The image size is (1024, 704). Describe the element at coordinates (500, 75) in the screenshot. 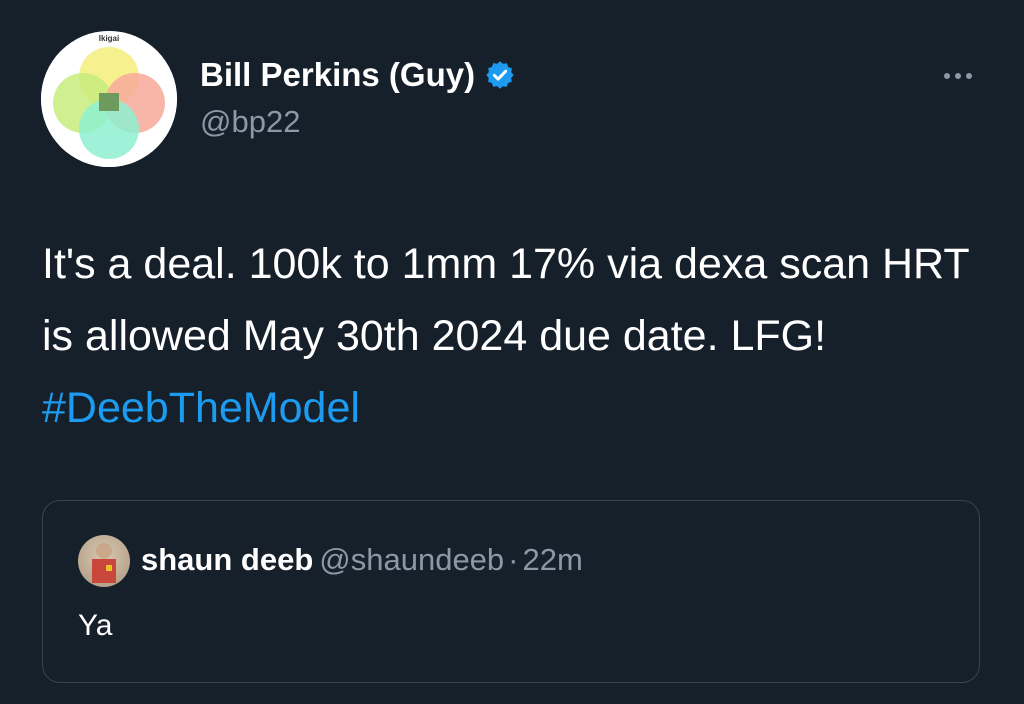

I see `verified-badge-icon` at that location.